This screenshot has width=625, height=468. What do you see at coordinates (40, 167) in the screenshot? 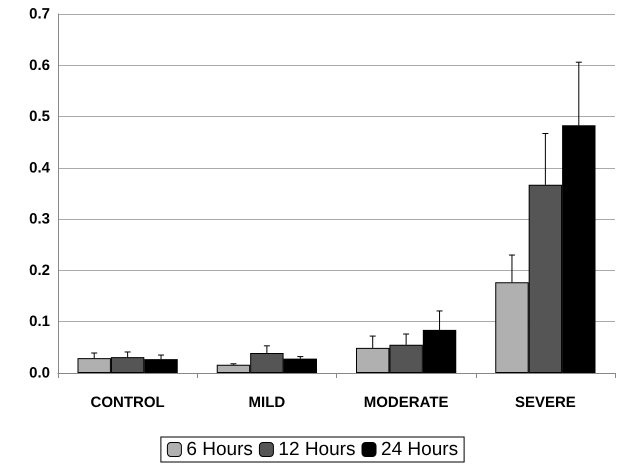
I see `y-tick-label: 0.4` at bounding box center [40, 167].